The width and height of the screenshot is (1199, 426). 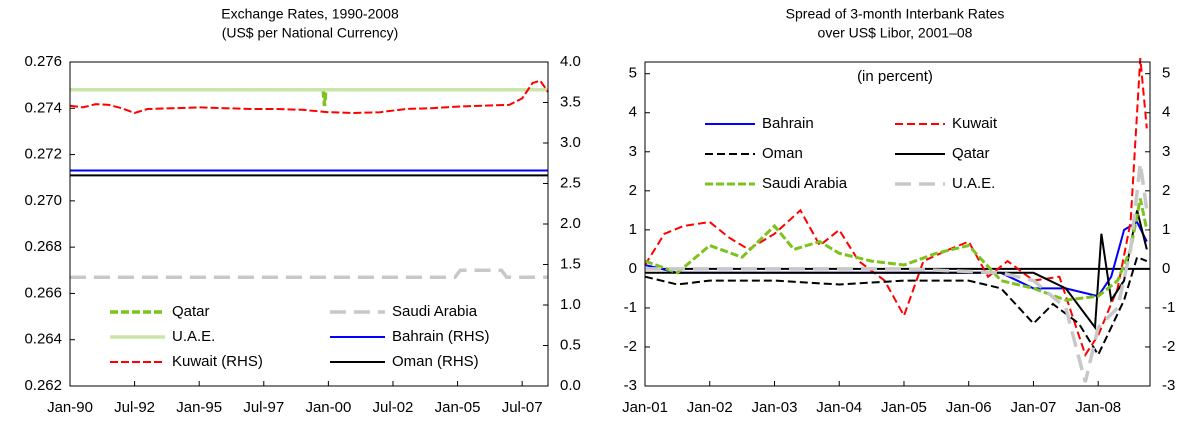 What do you see at coordinates (839, 407) in the screenshot?
I see `x-tick-label: Jan-04` at bounding box center [839, 407].